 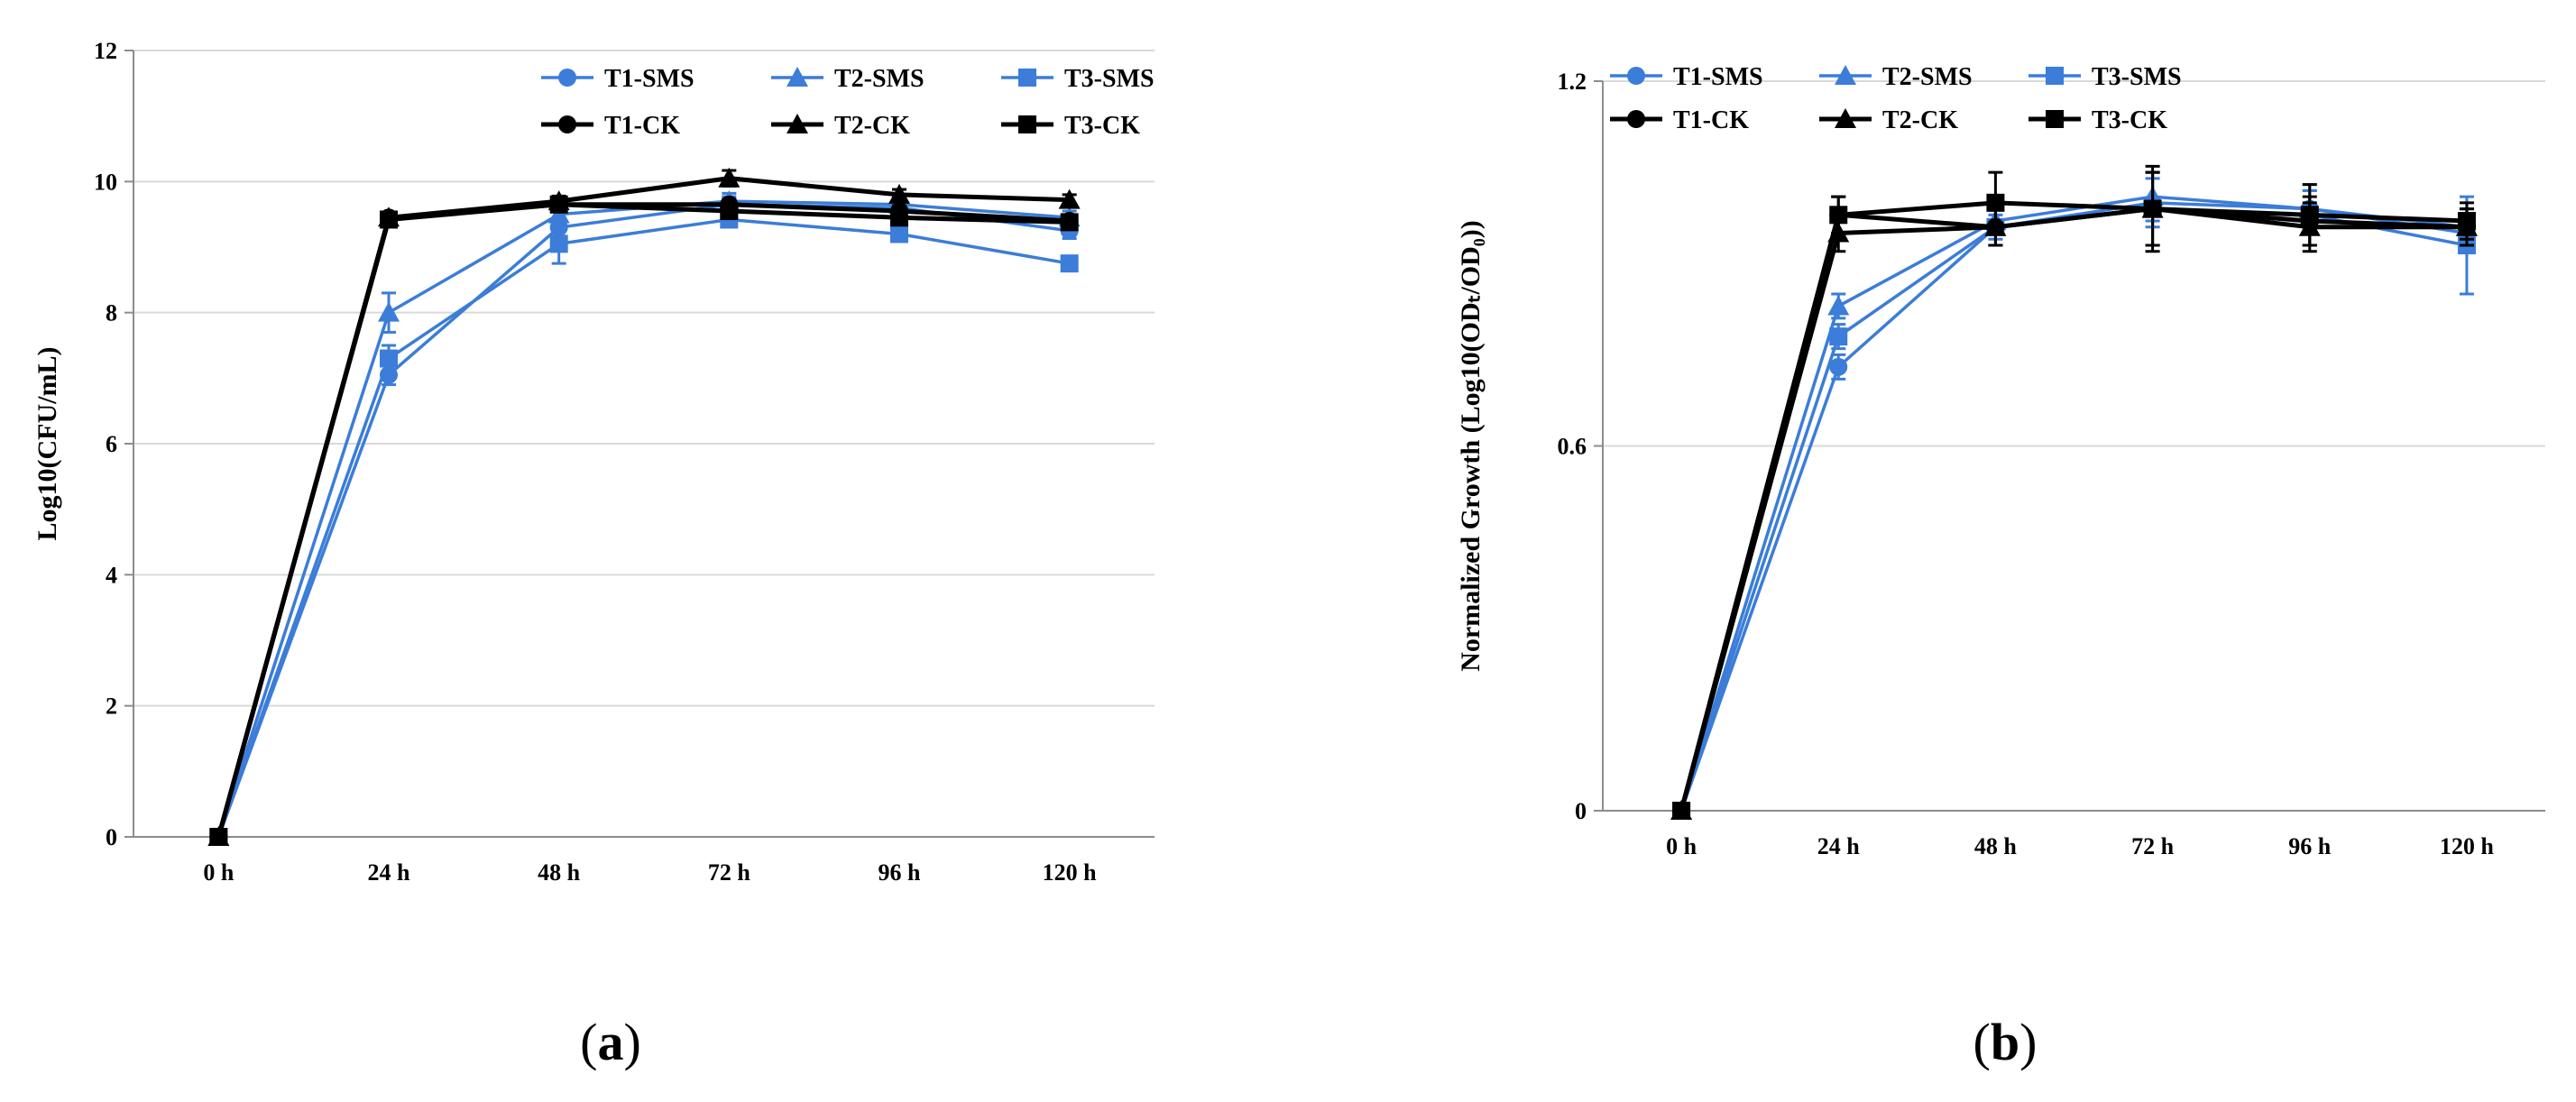 I want to click on panel-label-letter: b, so click(x=2005, y=1042).